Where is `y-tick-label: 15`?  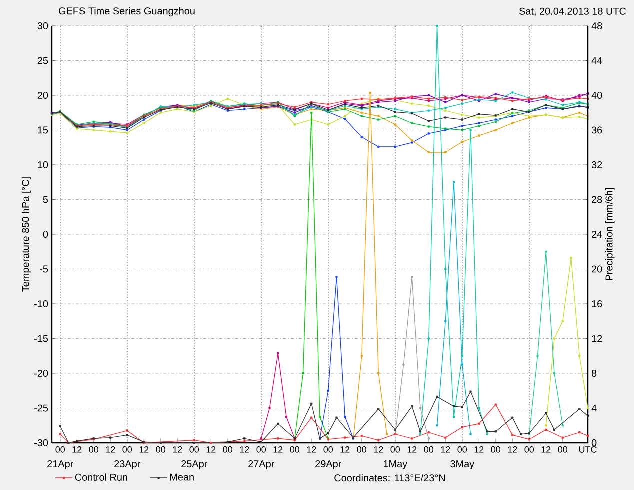 y-tick-label: 15 is located at coordinates (43, 130).